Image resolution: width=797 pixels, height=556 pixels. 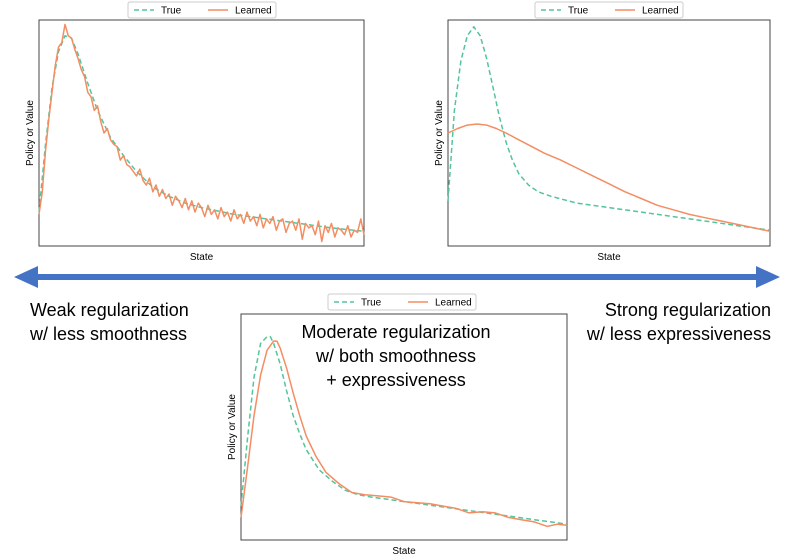 What do you see at coordinates (109, 310) in the screenshot?
I see `caption-weak-line-1: Weak regularization` at bounding box center [109, 310].